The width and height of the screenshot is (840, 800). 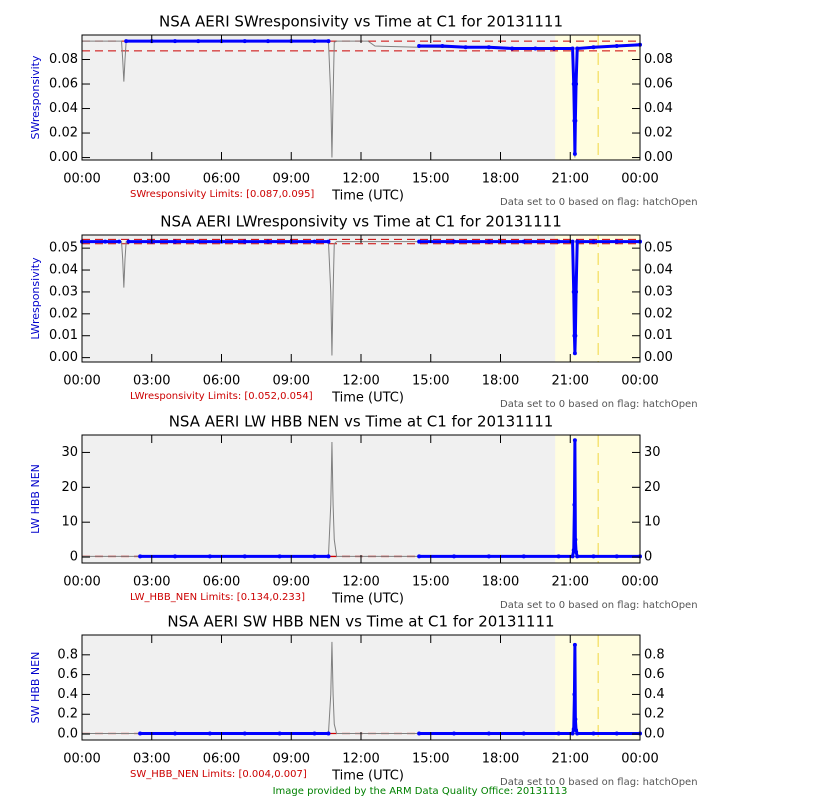 I want to click on y-tick-label: 0.08, so click(x=63, y=59).